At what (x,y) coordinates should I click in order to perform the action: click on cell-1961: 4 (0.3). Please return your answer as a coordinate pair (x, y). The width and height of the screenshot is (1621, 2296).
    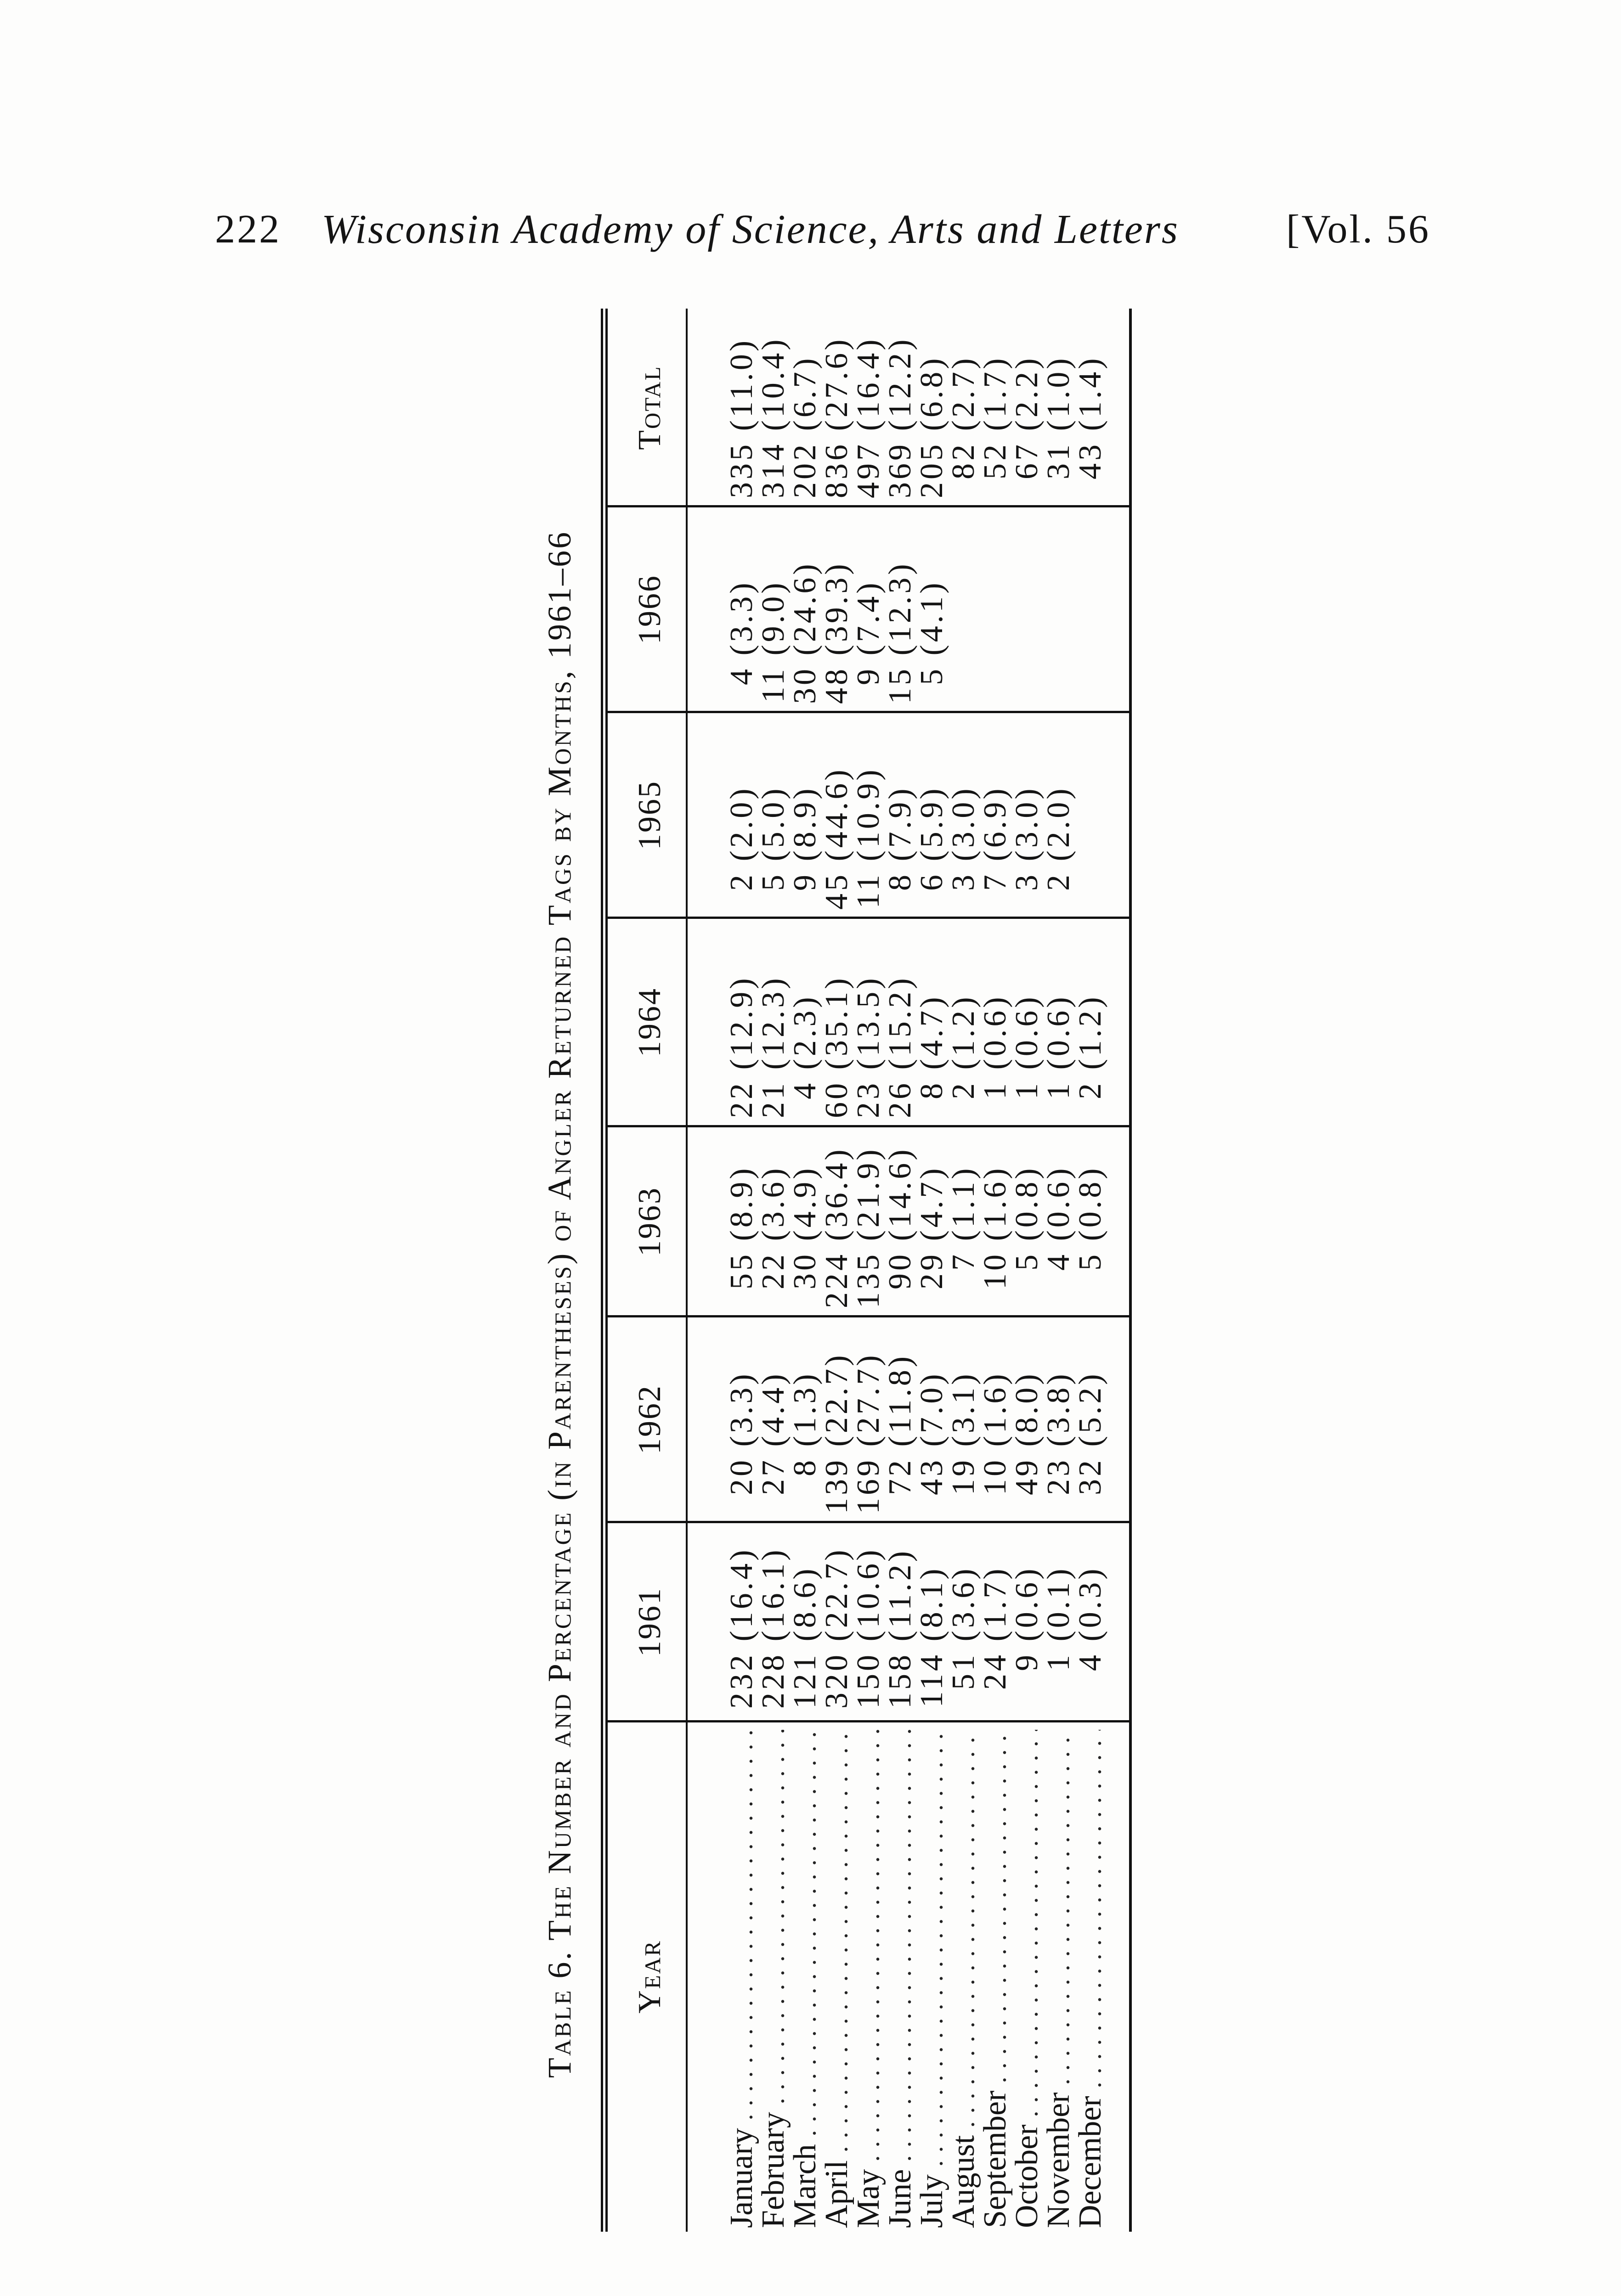
    Looking at the image, I should click on (1090, 1638).